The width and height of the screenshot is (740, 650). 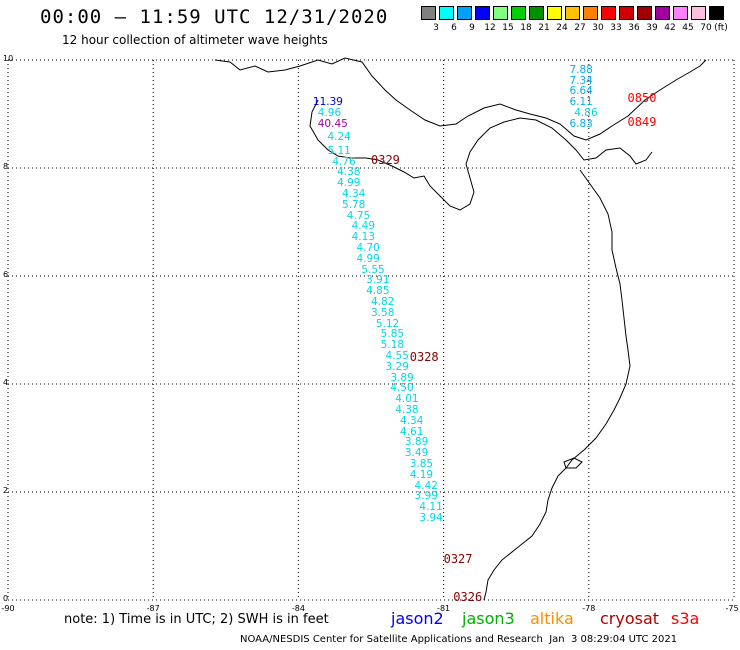 What do you see at coordinates (670, 28) in the screenshot?
I see `colorbar-label: 42` at bounding box center [670, 28].